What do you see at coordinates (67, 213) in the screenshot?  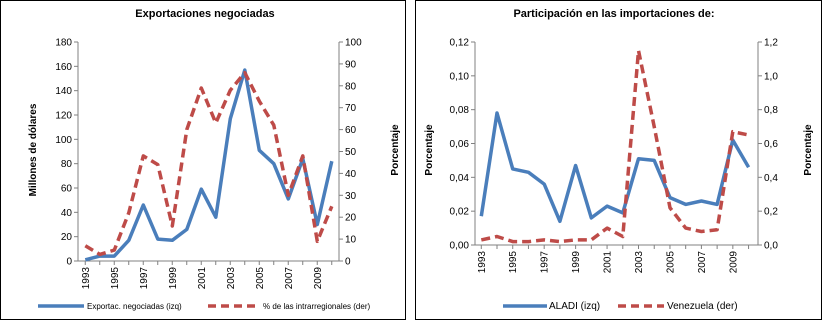 I see `y-tick-label-left: 40` at bounding box center [67, 213].